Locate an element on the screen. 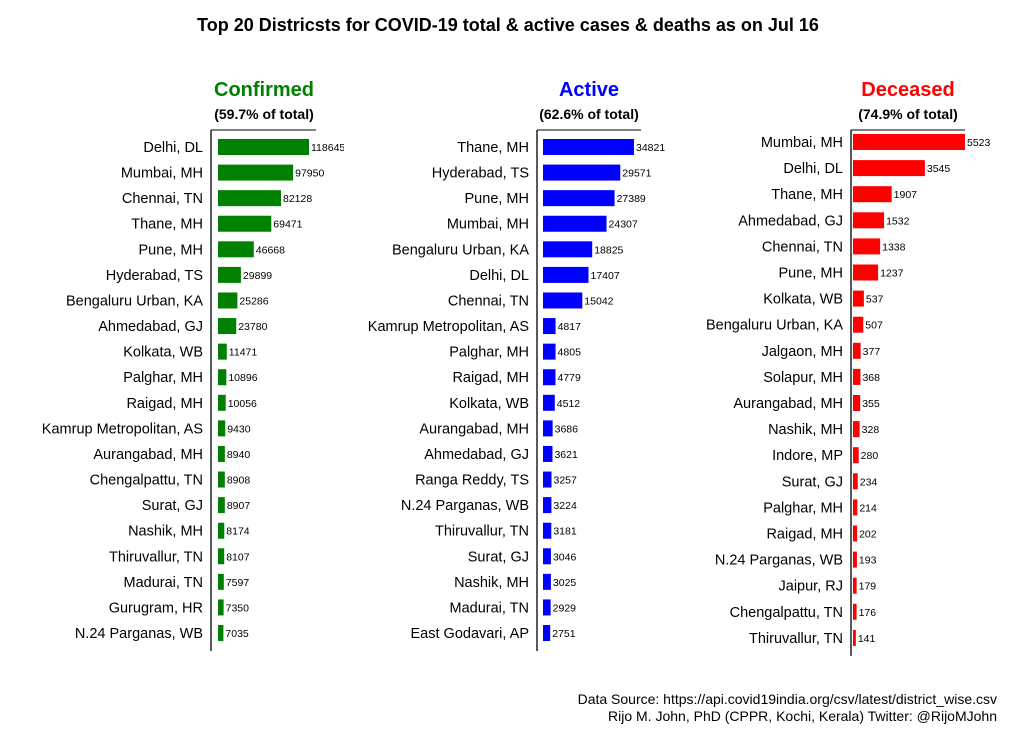  value-label: 23780 is located at coordinates (252, 327).